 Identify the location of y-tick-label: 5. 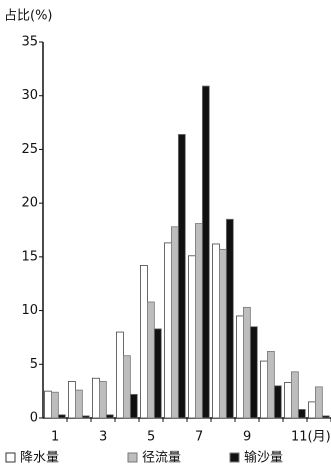
(34, 364).